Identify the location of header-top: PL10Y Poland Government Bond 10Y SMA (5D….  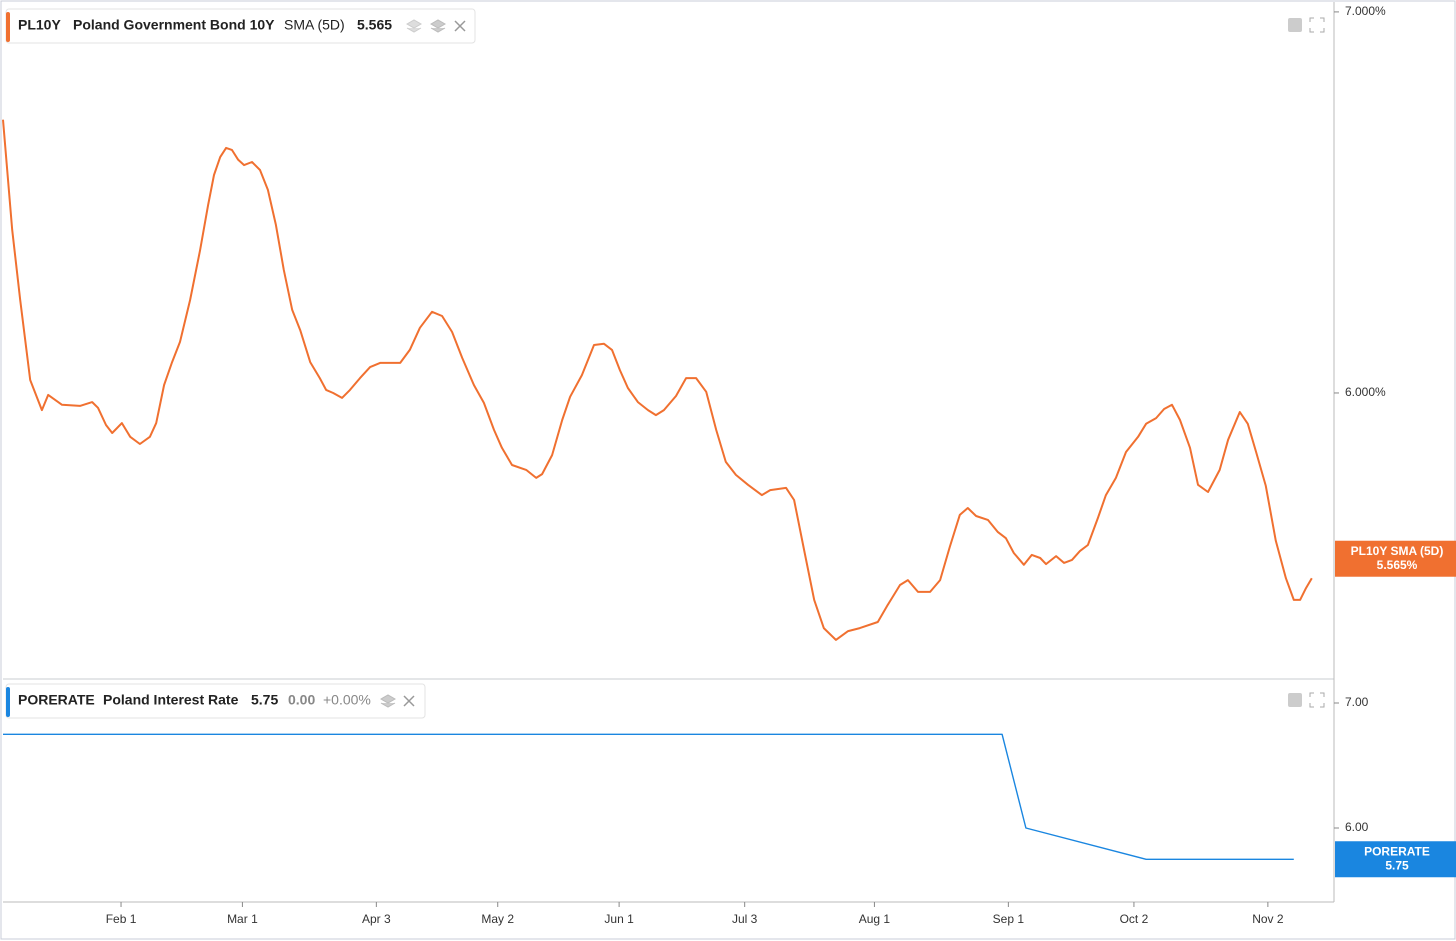
(665, 26).